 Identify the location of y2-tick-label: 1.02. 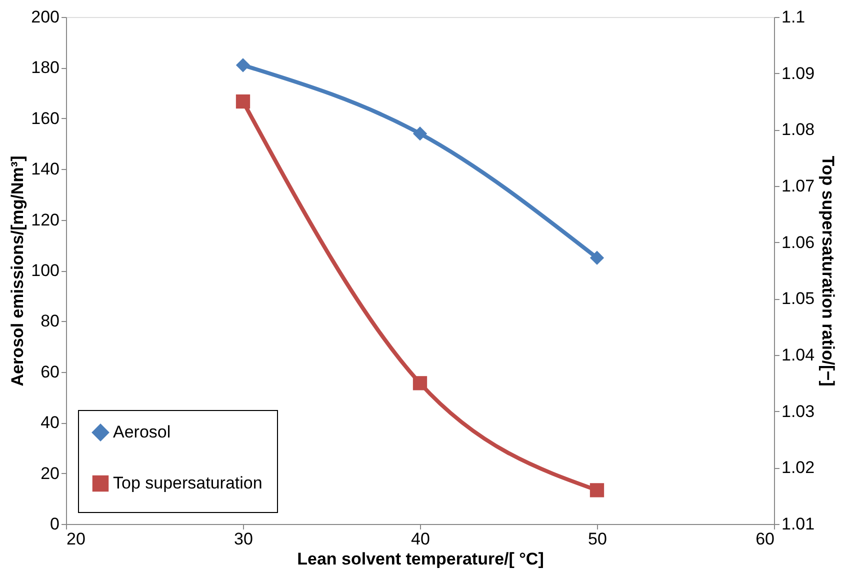
(798, 468).